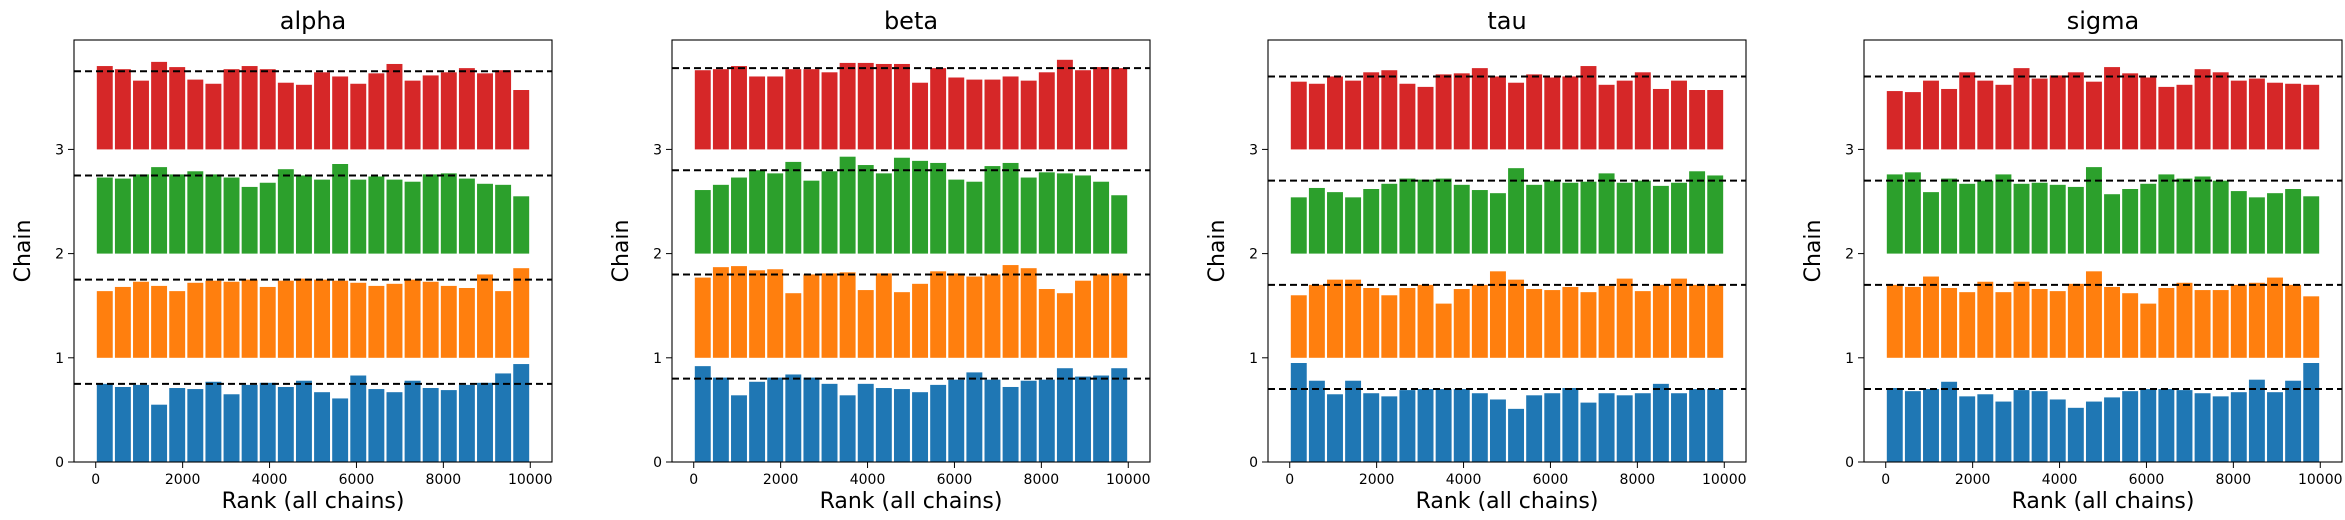 The image size is (2345, 520). Describe the element at coordinates (313, 21) in the screenshot. I see `chart-title: alpha` at that location.